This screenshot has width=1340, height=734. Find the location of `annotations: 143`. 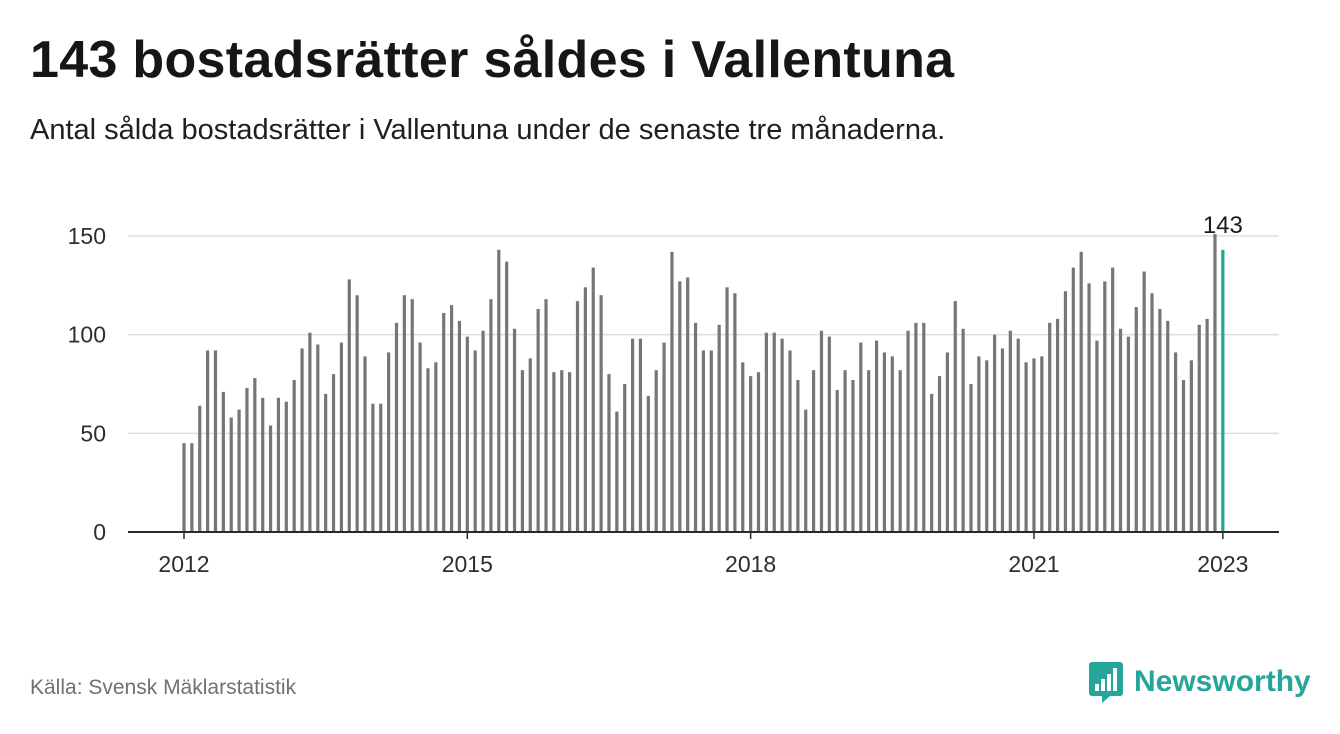

annotations: 143 is located at coordinates (1223, 225).